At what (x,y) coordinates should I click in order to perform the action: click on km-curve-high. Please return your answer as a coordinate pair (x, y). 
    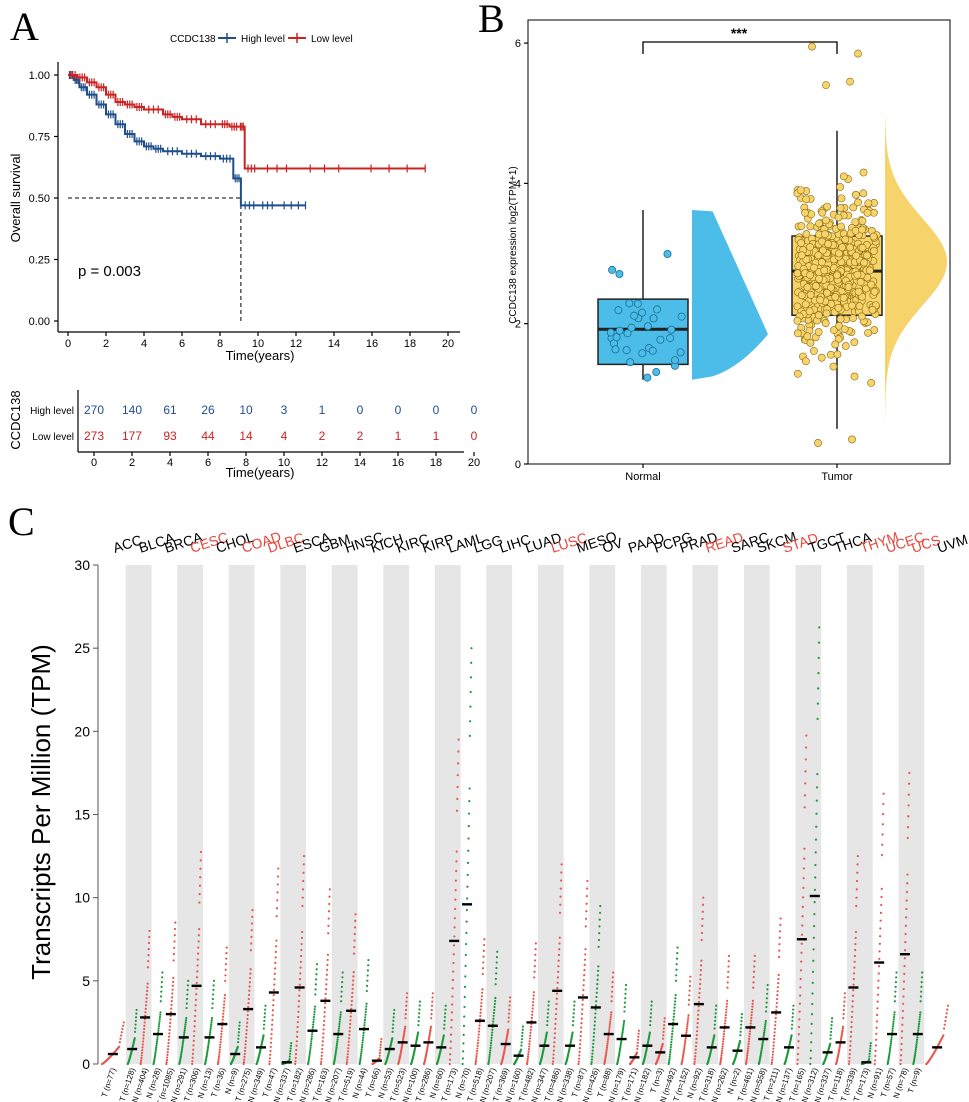
    Looking at the image, I should click on (187, 140).